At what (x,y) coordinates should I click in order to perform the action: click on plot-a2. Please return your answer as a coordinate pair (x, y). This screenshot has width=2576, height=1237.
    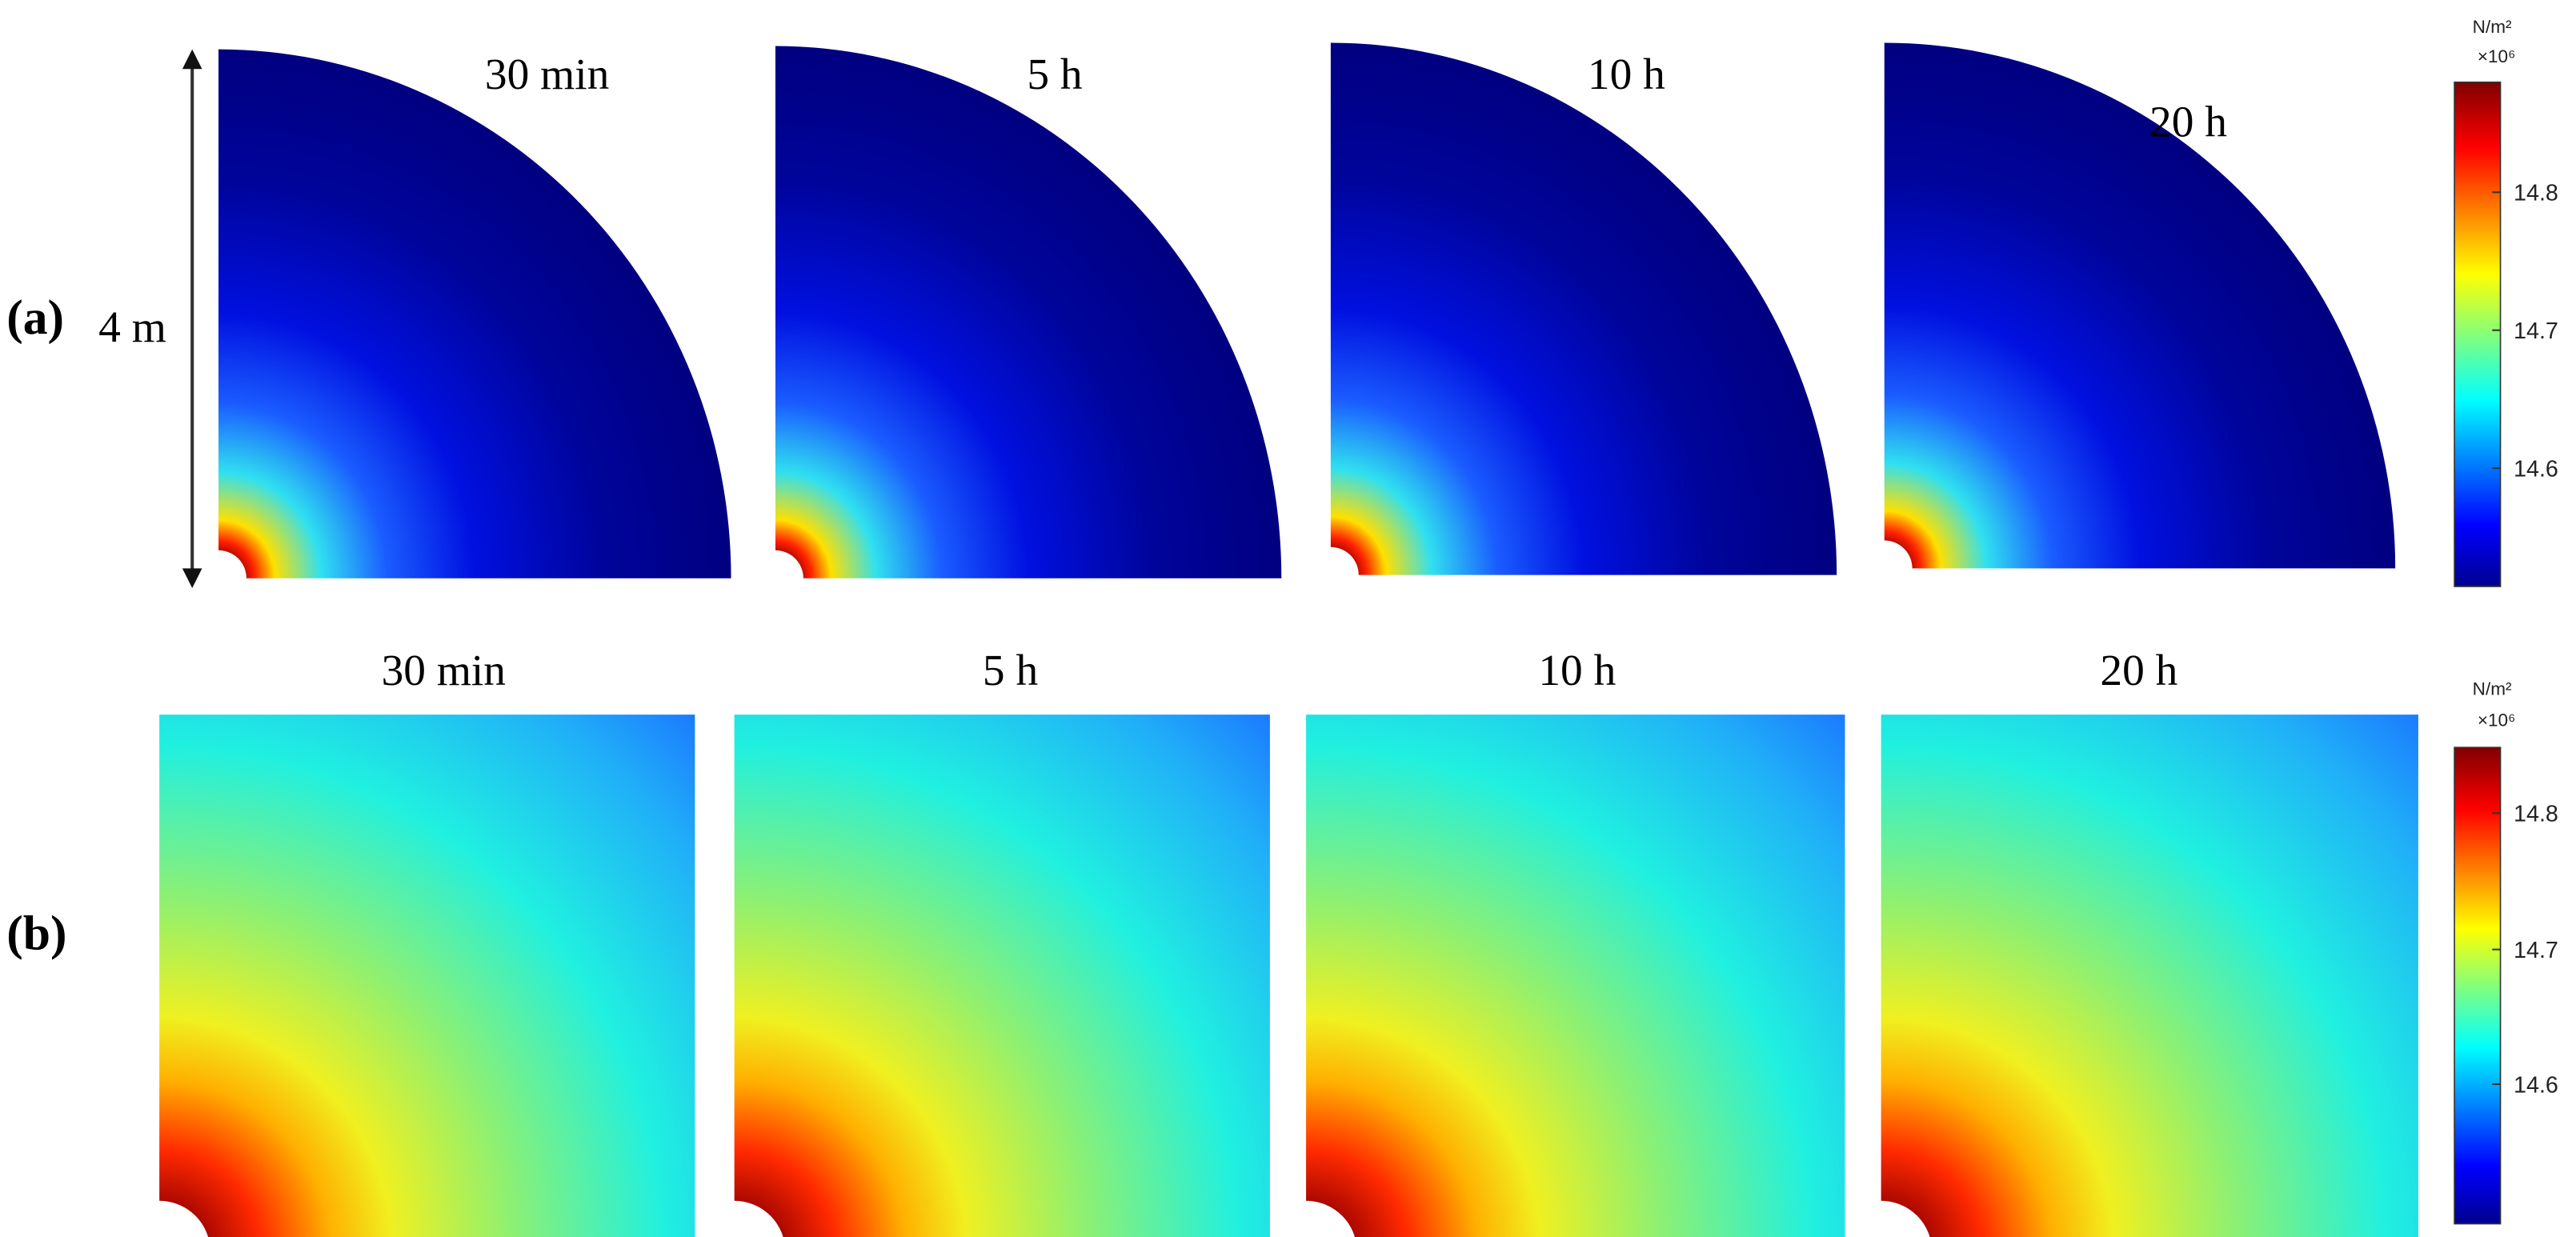
    Looking at the image, I should click on (1028, 312).